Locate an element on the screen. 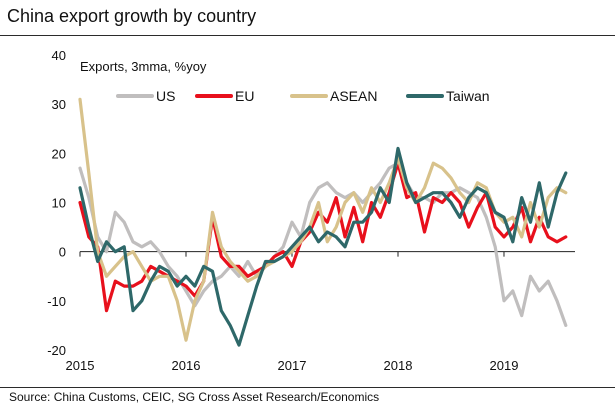 This screenshot has height=409, width=615. y-tick-label: 40 is located at coordinates (59, 55).